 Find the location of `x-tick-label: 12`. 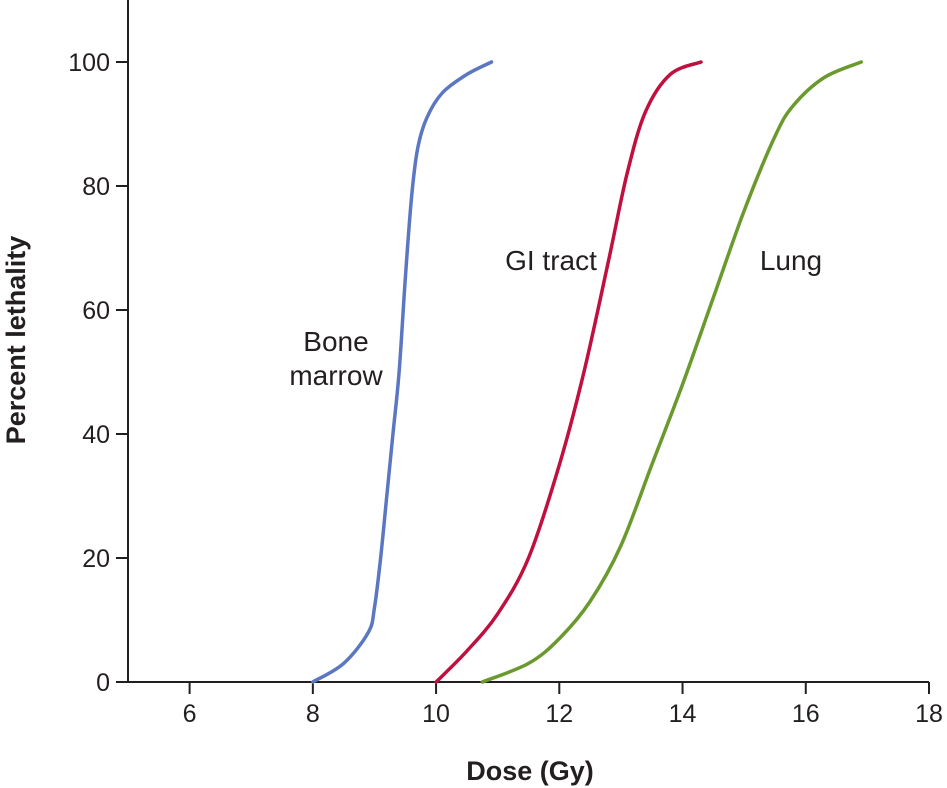

x-tick-label: 12 is located at coordinates (559, 714).